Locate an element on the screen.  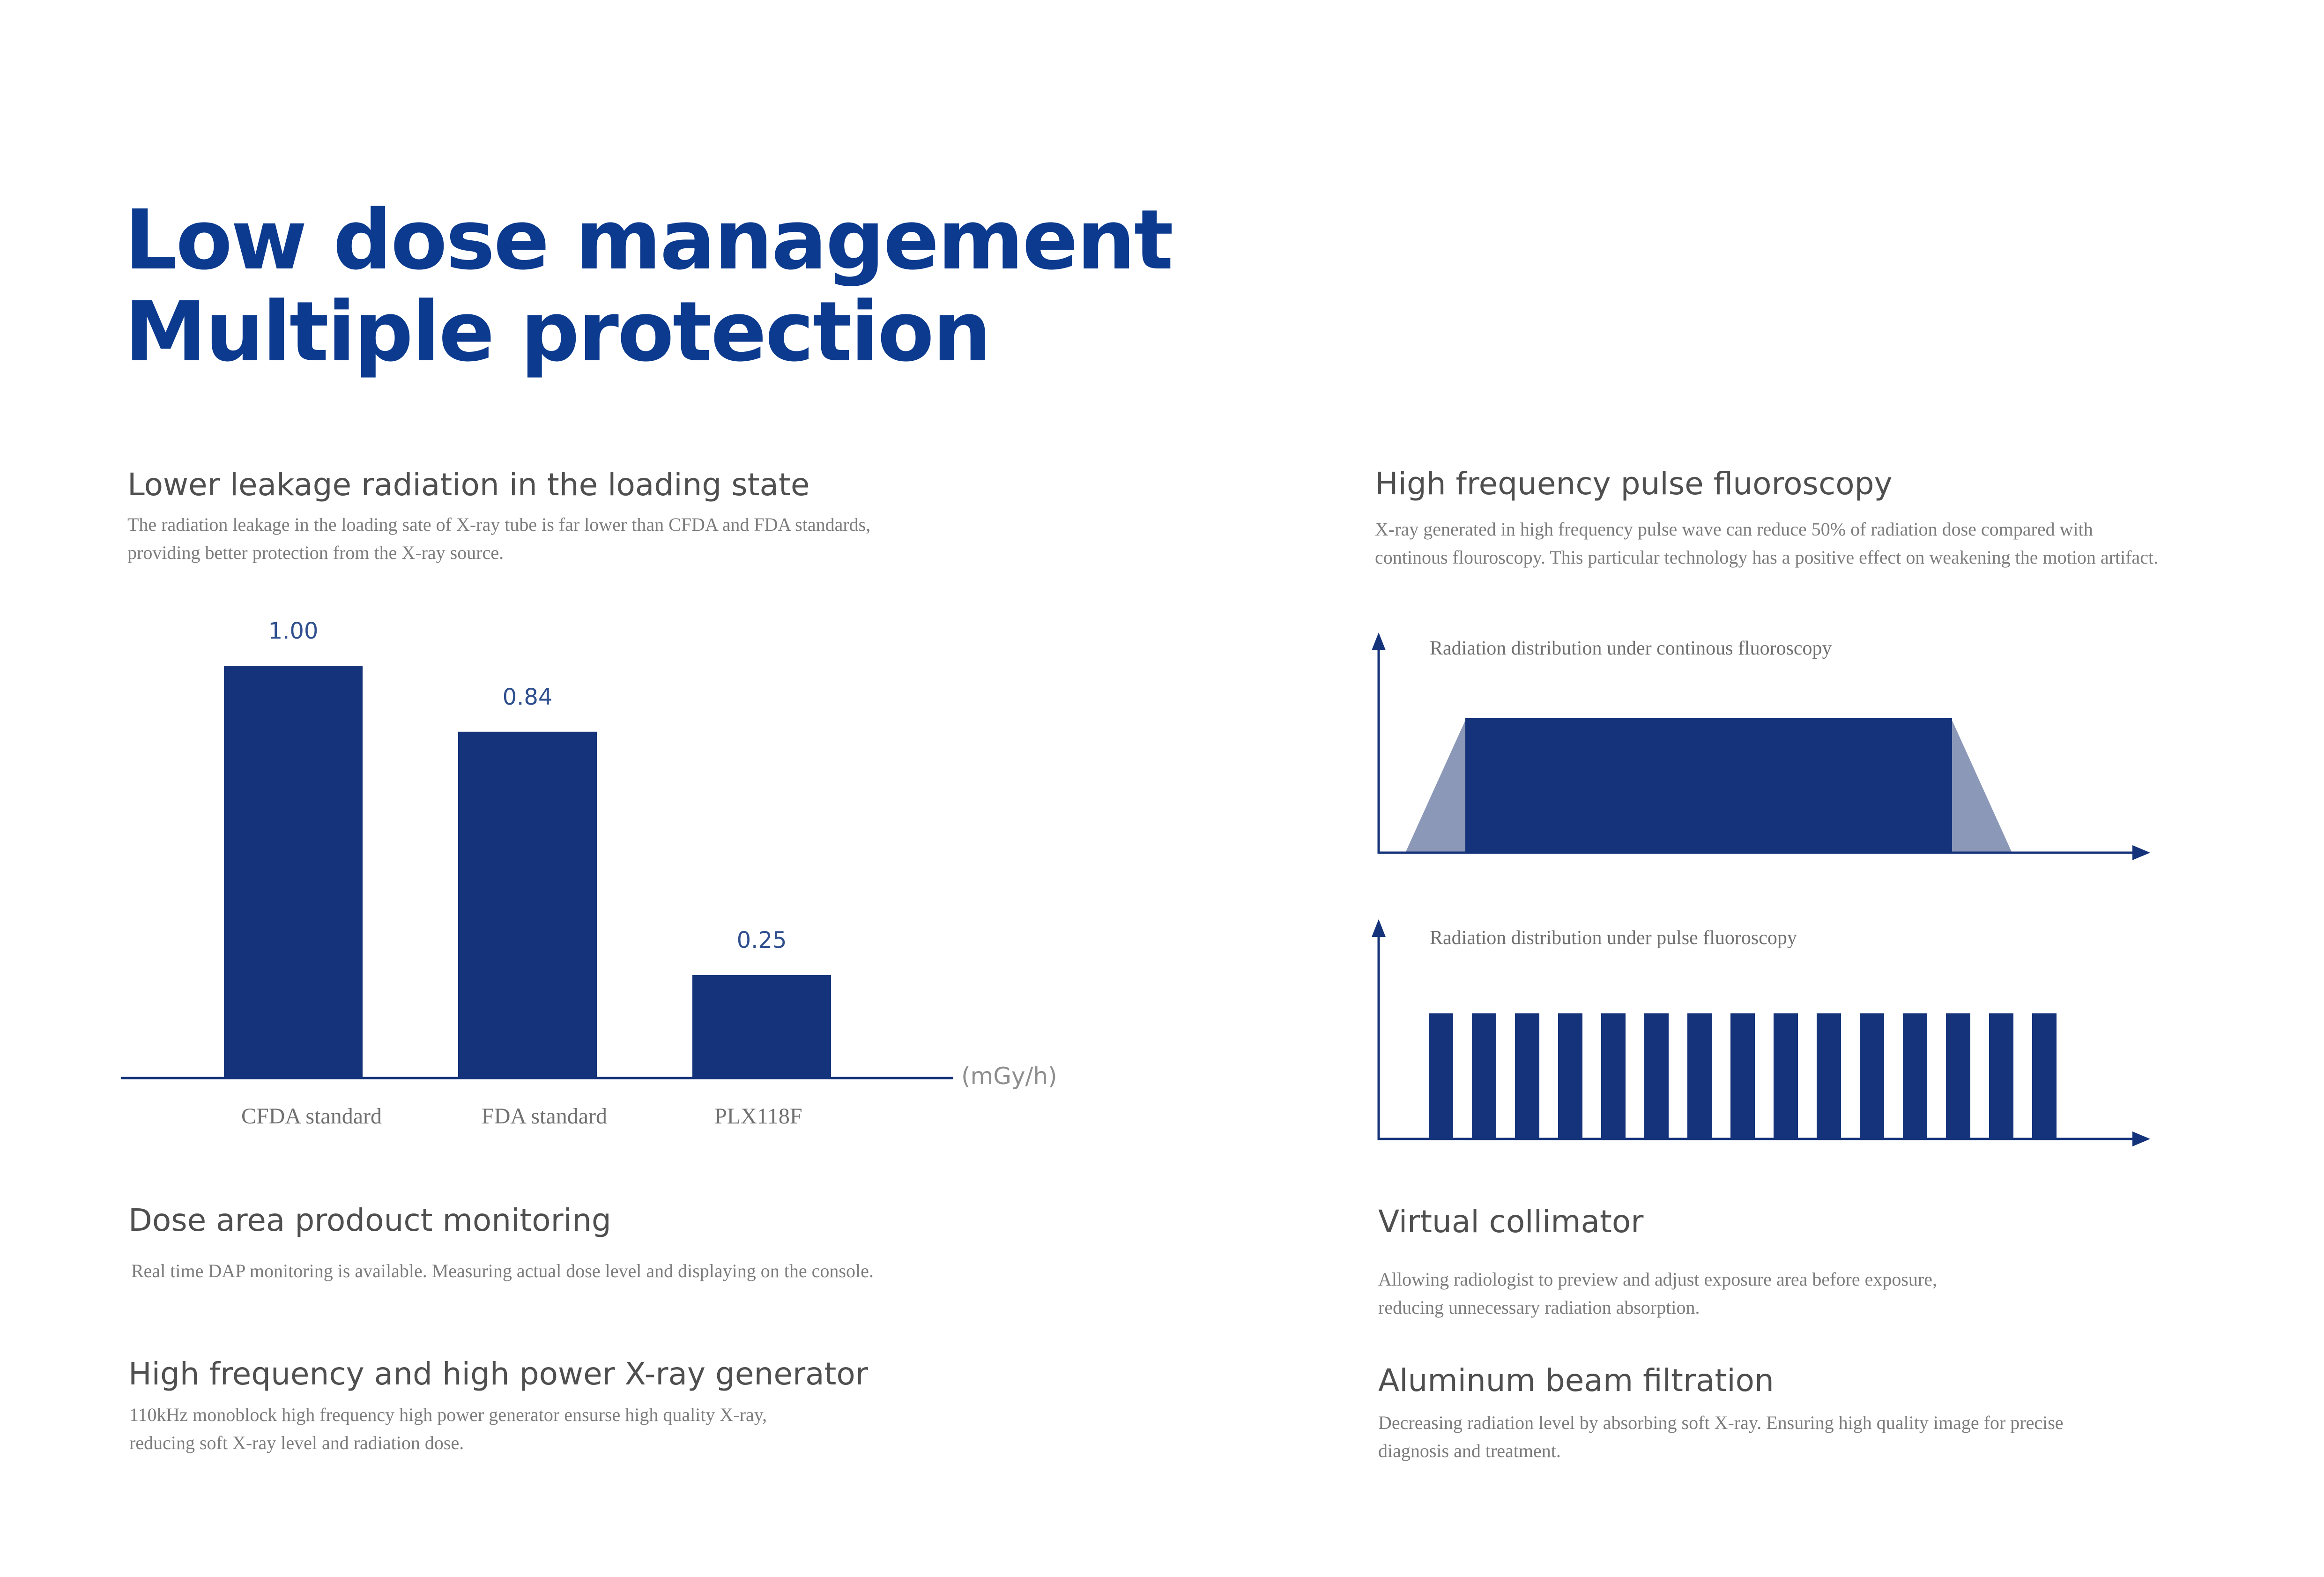
pulse-x-arrow is located at coordinates (2141, 1139).